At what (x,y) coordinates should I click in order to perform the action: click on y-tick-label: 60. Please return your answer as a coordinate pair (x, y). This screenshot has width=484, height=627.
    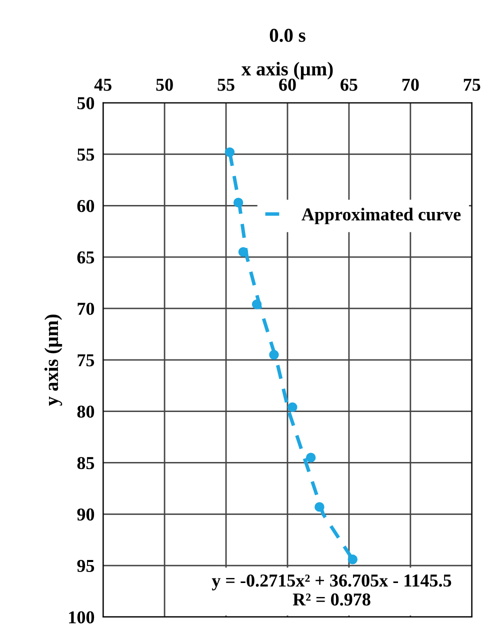
    Looking at the image, I should click on (85, 206).